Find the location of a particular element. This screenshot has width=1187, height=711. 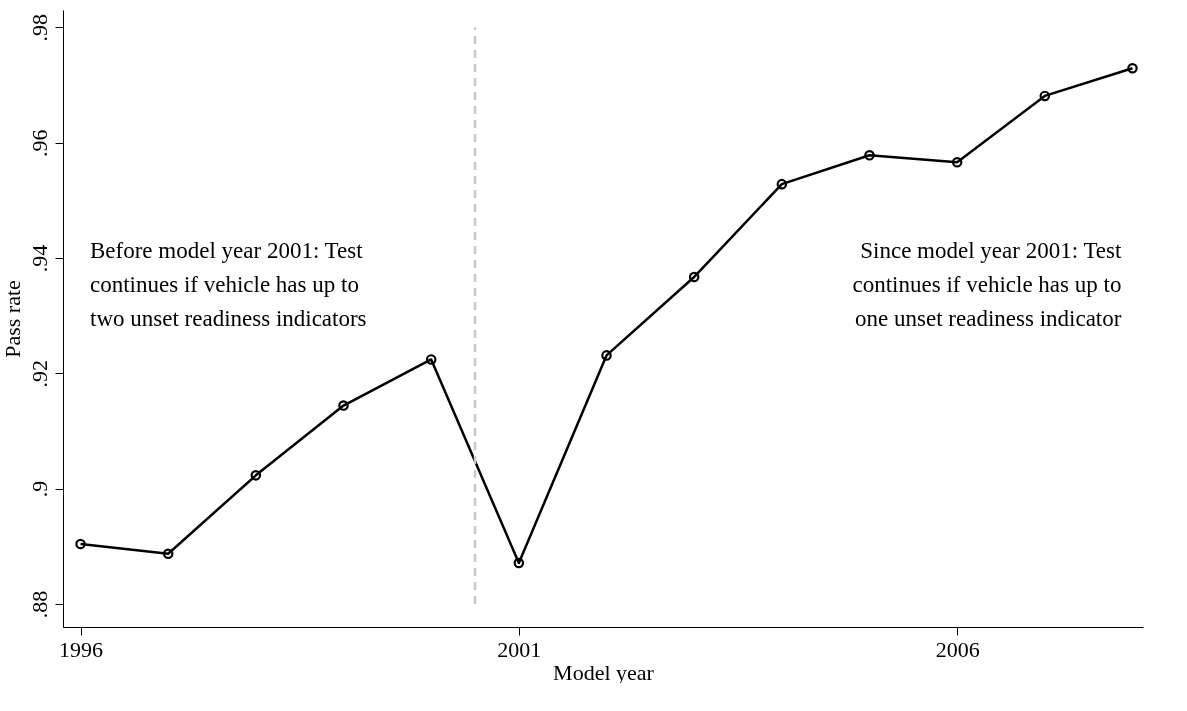

x-tick-label: 2001 is located at coordinates (519, 649).